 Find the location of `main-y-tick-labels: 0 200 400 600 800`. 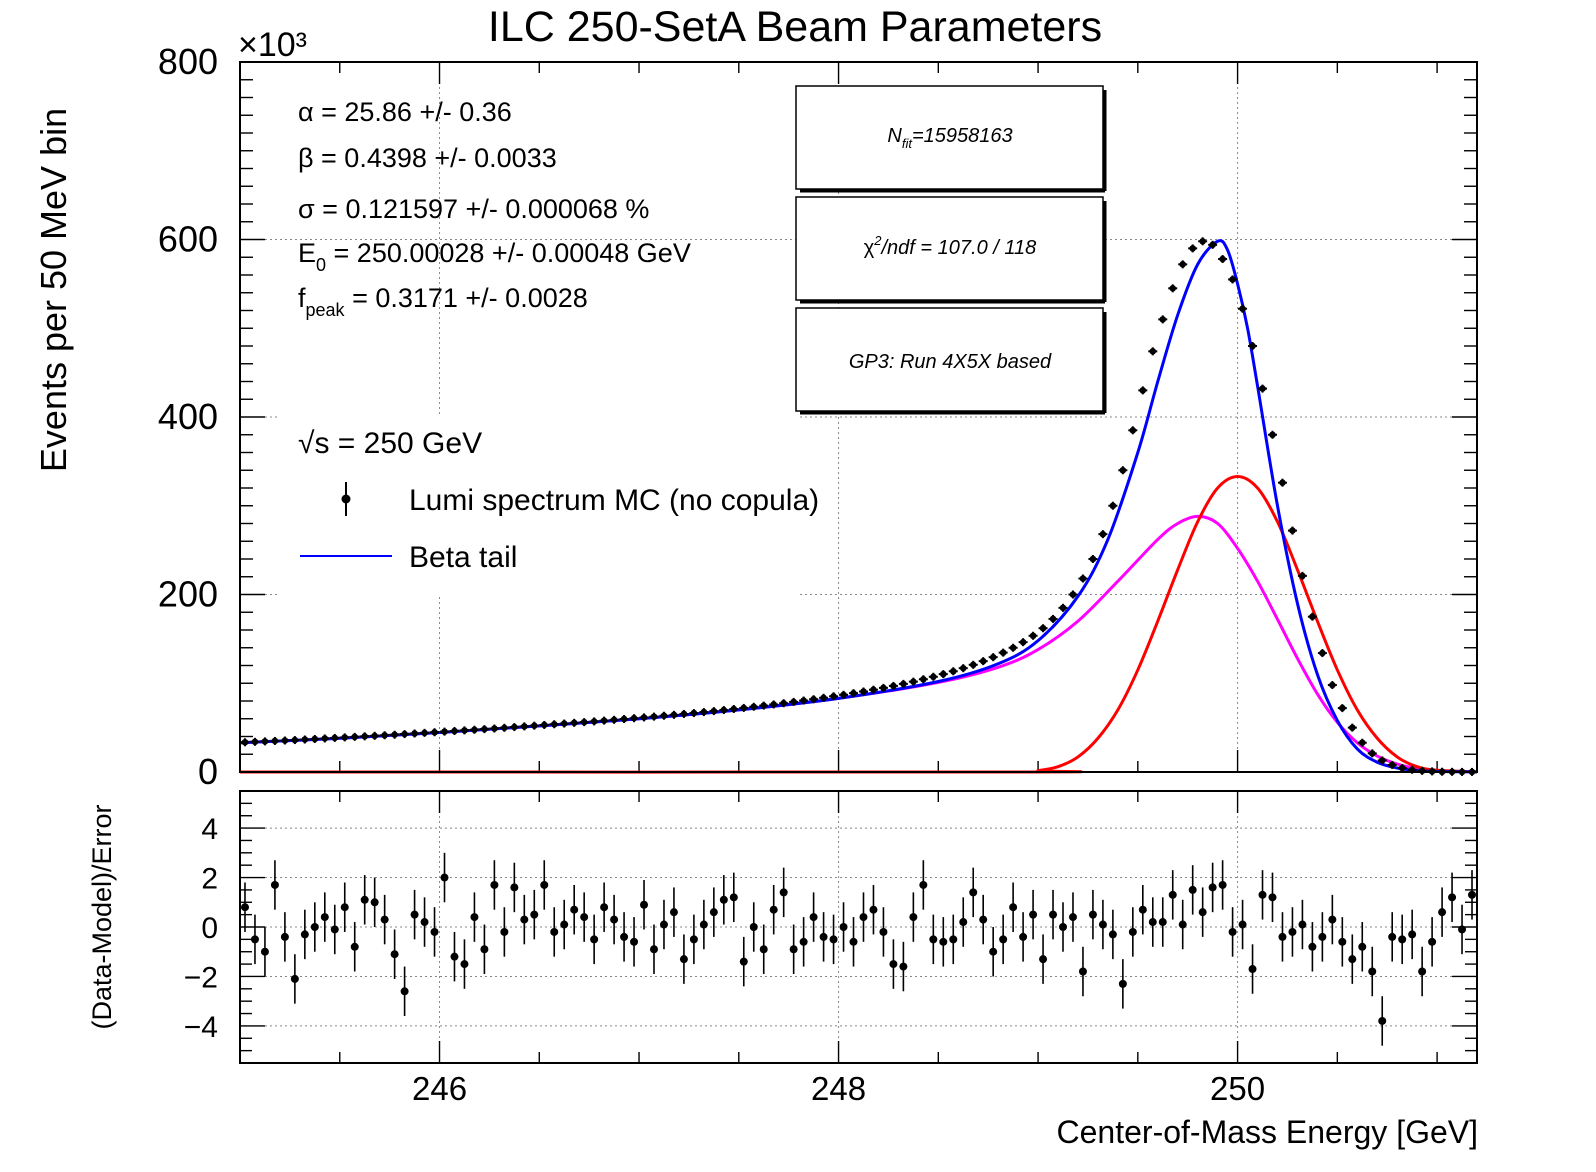

main-y-tick-labels: 0 200 400 600 800 is located at coordinates (188, 416).